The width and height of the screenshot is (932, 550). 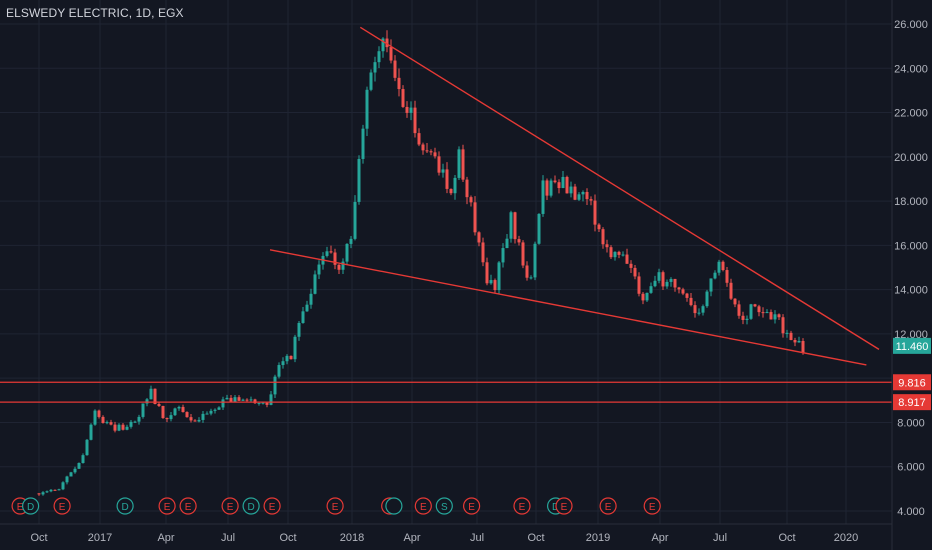 I want to click on price-tick-label: 20.000, so click(x=911, y=158).